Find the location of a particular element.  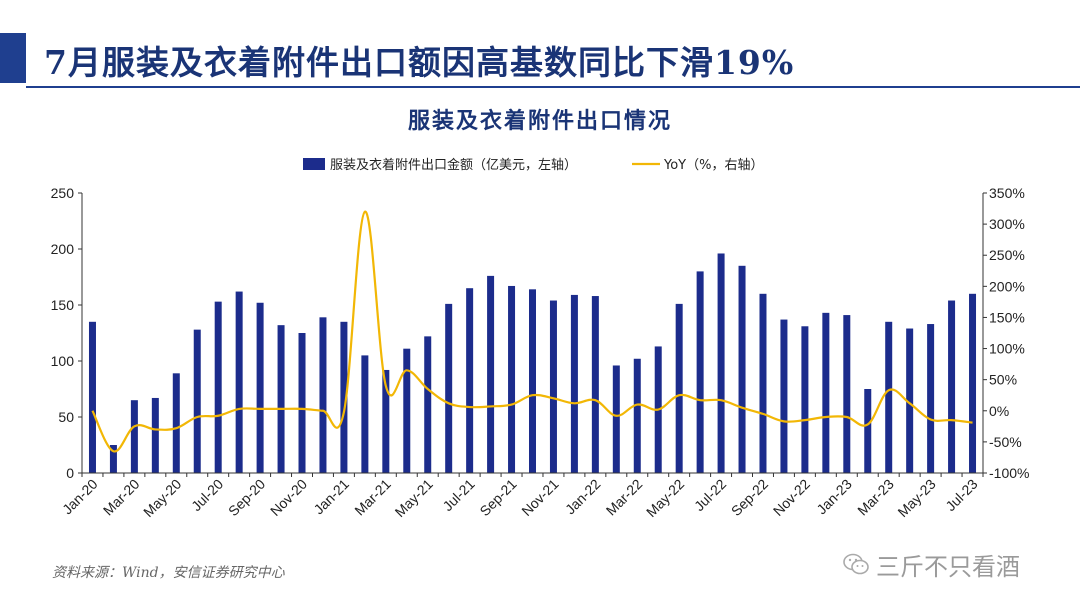

x-tick-label: Sep-22 is located at coordinates (749, 497).